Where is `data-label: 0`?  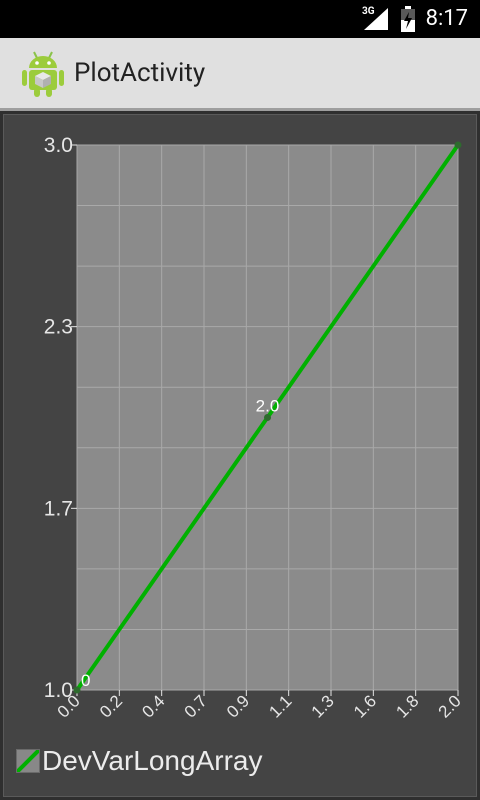
data-label: 0 is located at coordinates (85, 680).